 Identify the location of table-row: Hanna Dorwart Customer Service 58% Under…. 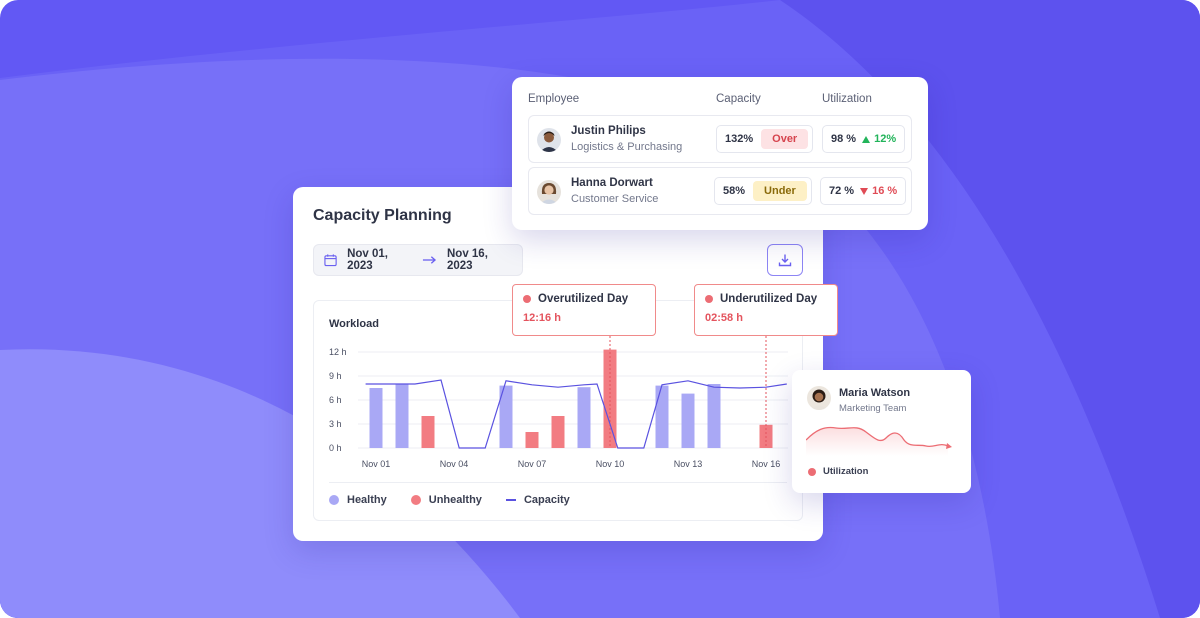
(720, 191).